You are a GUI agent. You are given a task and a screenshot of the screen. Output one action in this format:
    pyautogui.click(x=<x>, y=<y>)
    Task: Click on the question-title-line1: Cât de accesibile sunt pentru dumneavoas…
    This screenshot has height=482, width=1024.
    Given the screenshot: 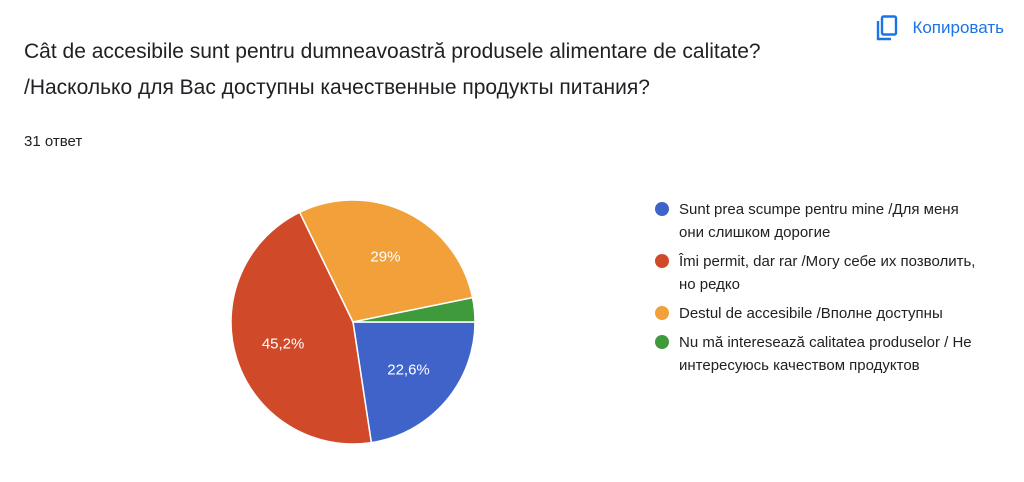 What is the action you would take?
    pyautogui.click(x=392, y=51)
    